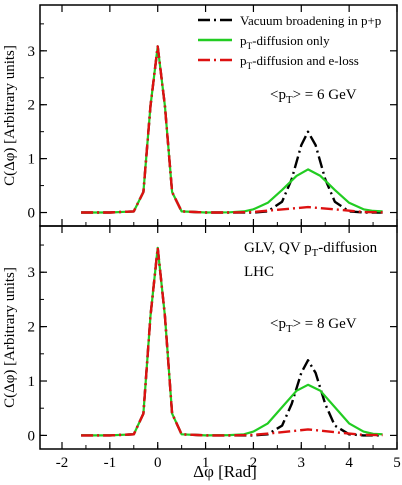 The width and height of the screenshot is (402, 485). What do you see at coordinates (349, 463) in the screenshot?
I see `x-tick-label: 4` at bounding box center [349, 463].